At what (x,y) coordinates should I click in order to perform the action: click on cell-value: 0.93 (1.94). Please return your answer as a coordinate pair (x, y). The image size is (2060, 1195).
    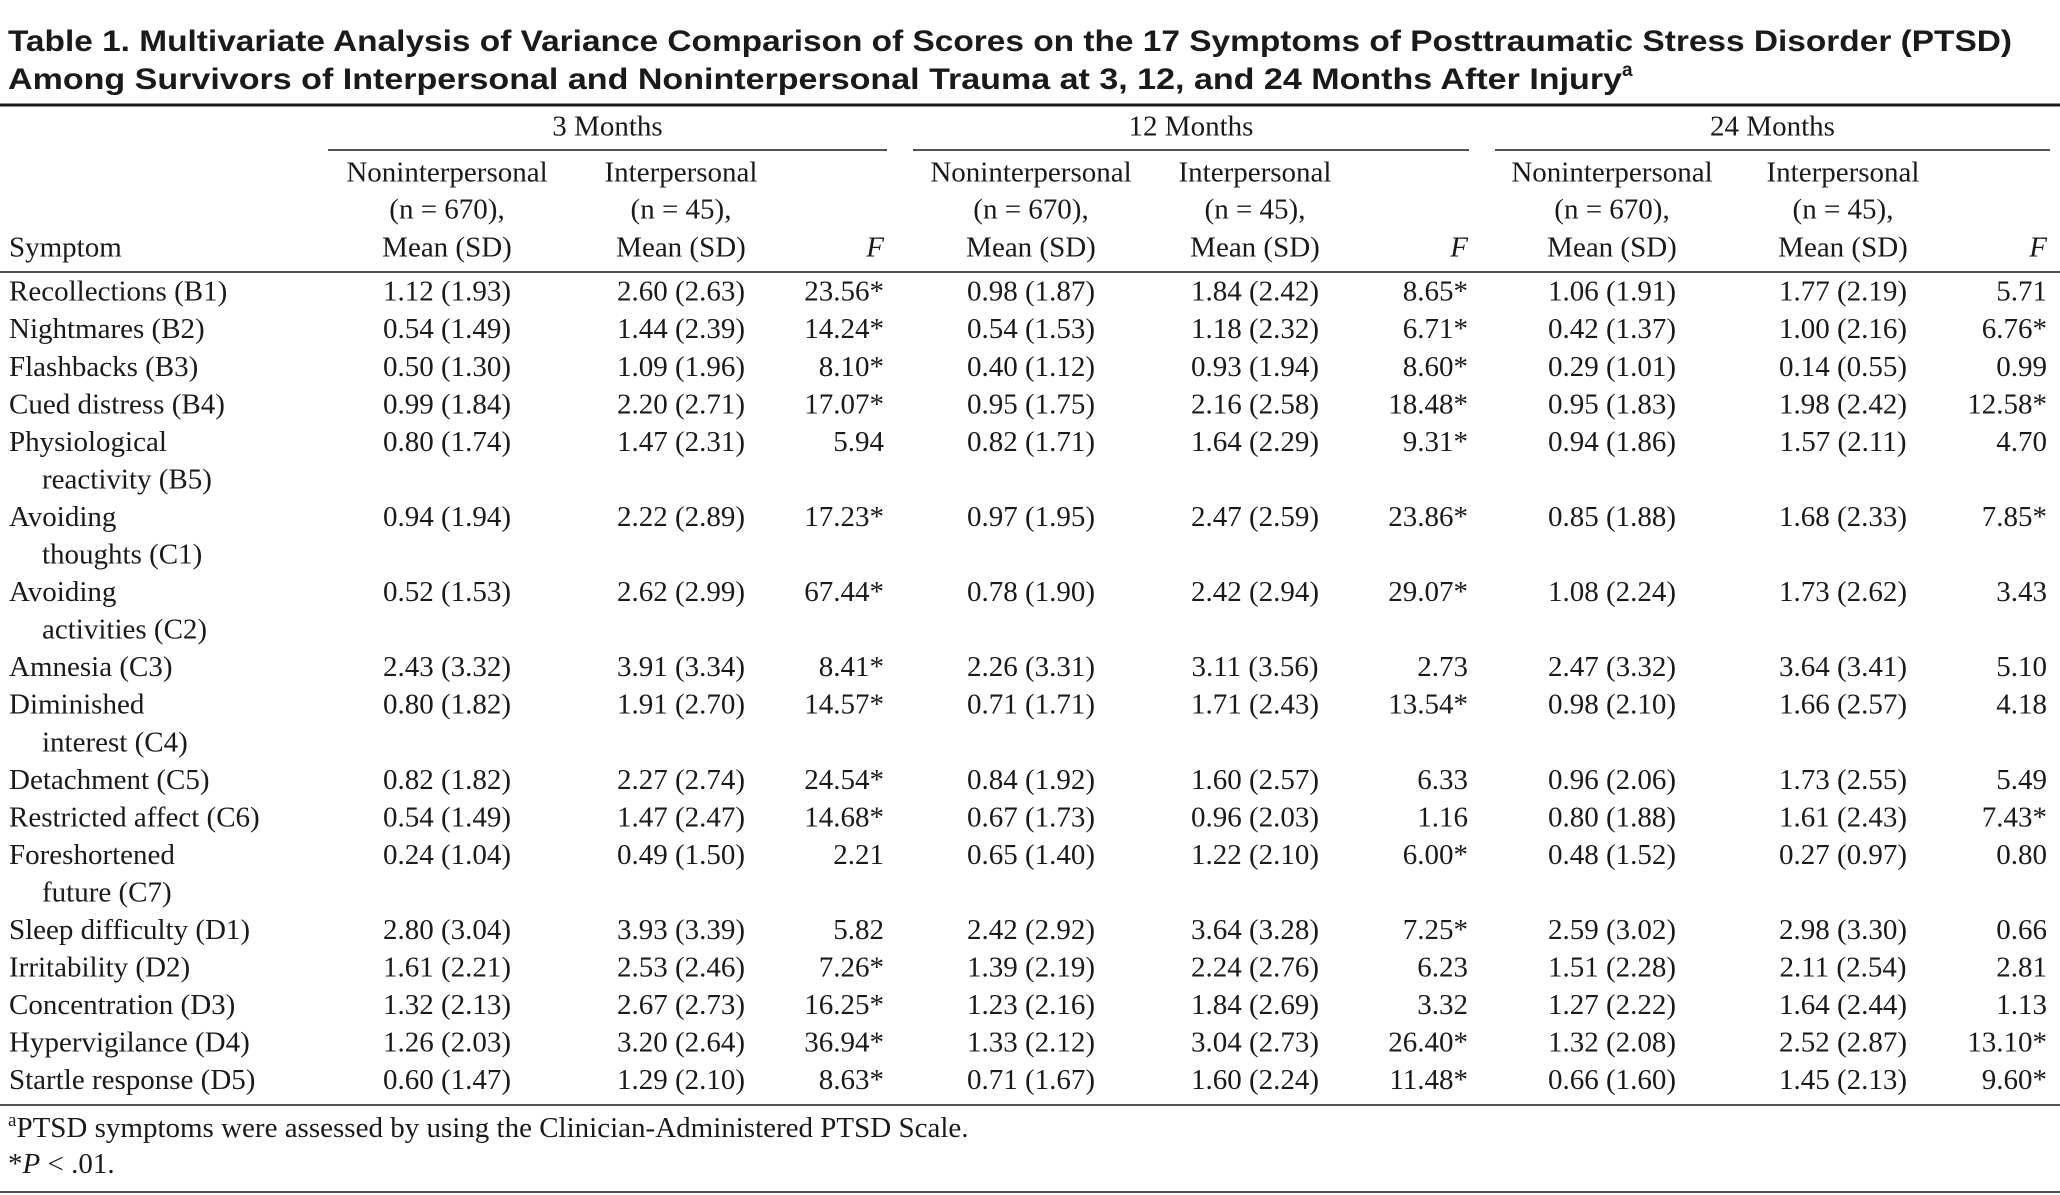
    Looking at the image, I should click on (1255, 367).